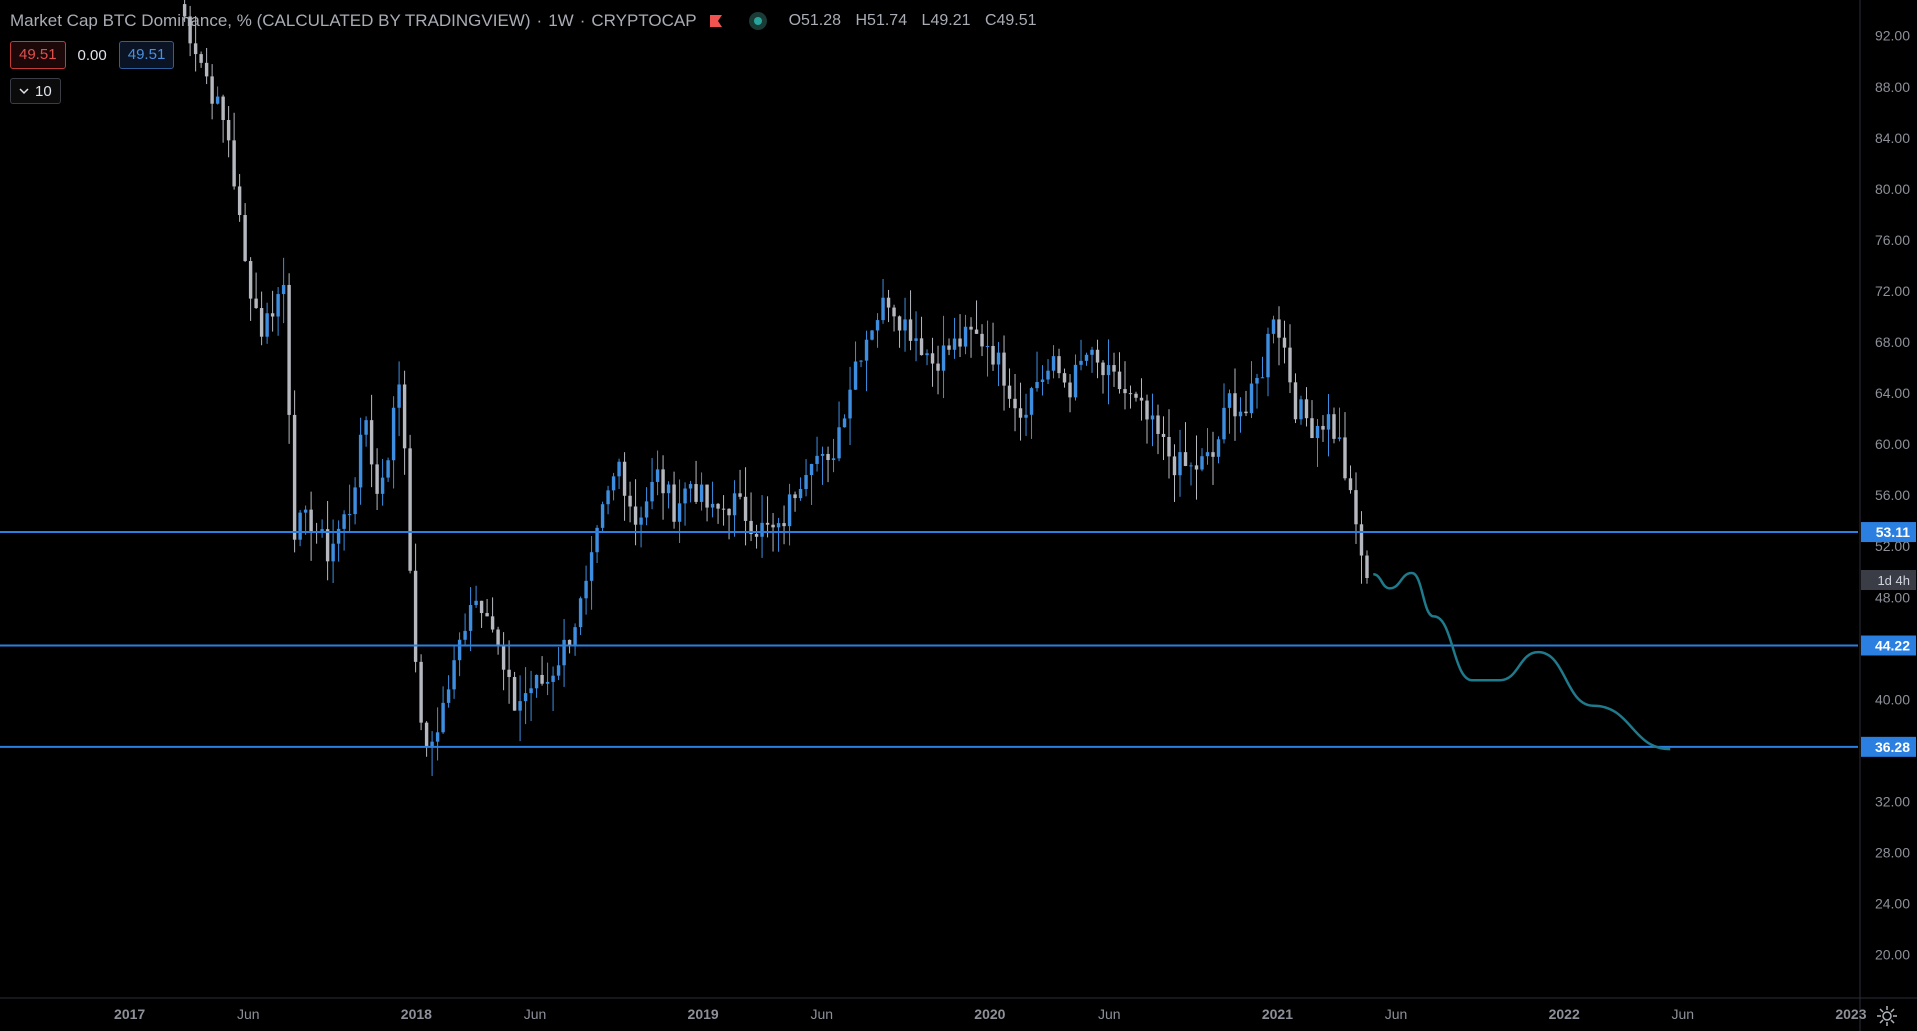  I want to click on interval-label: 1W, so click(561, 20).